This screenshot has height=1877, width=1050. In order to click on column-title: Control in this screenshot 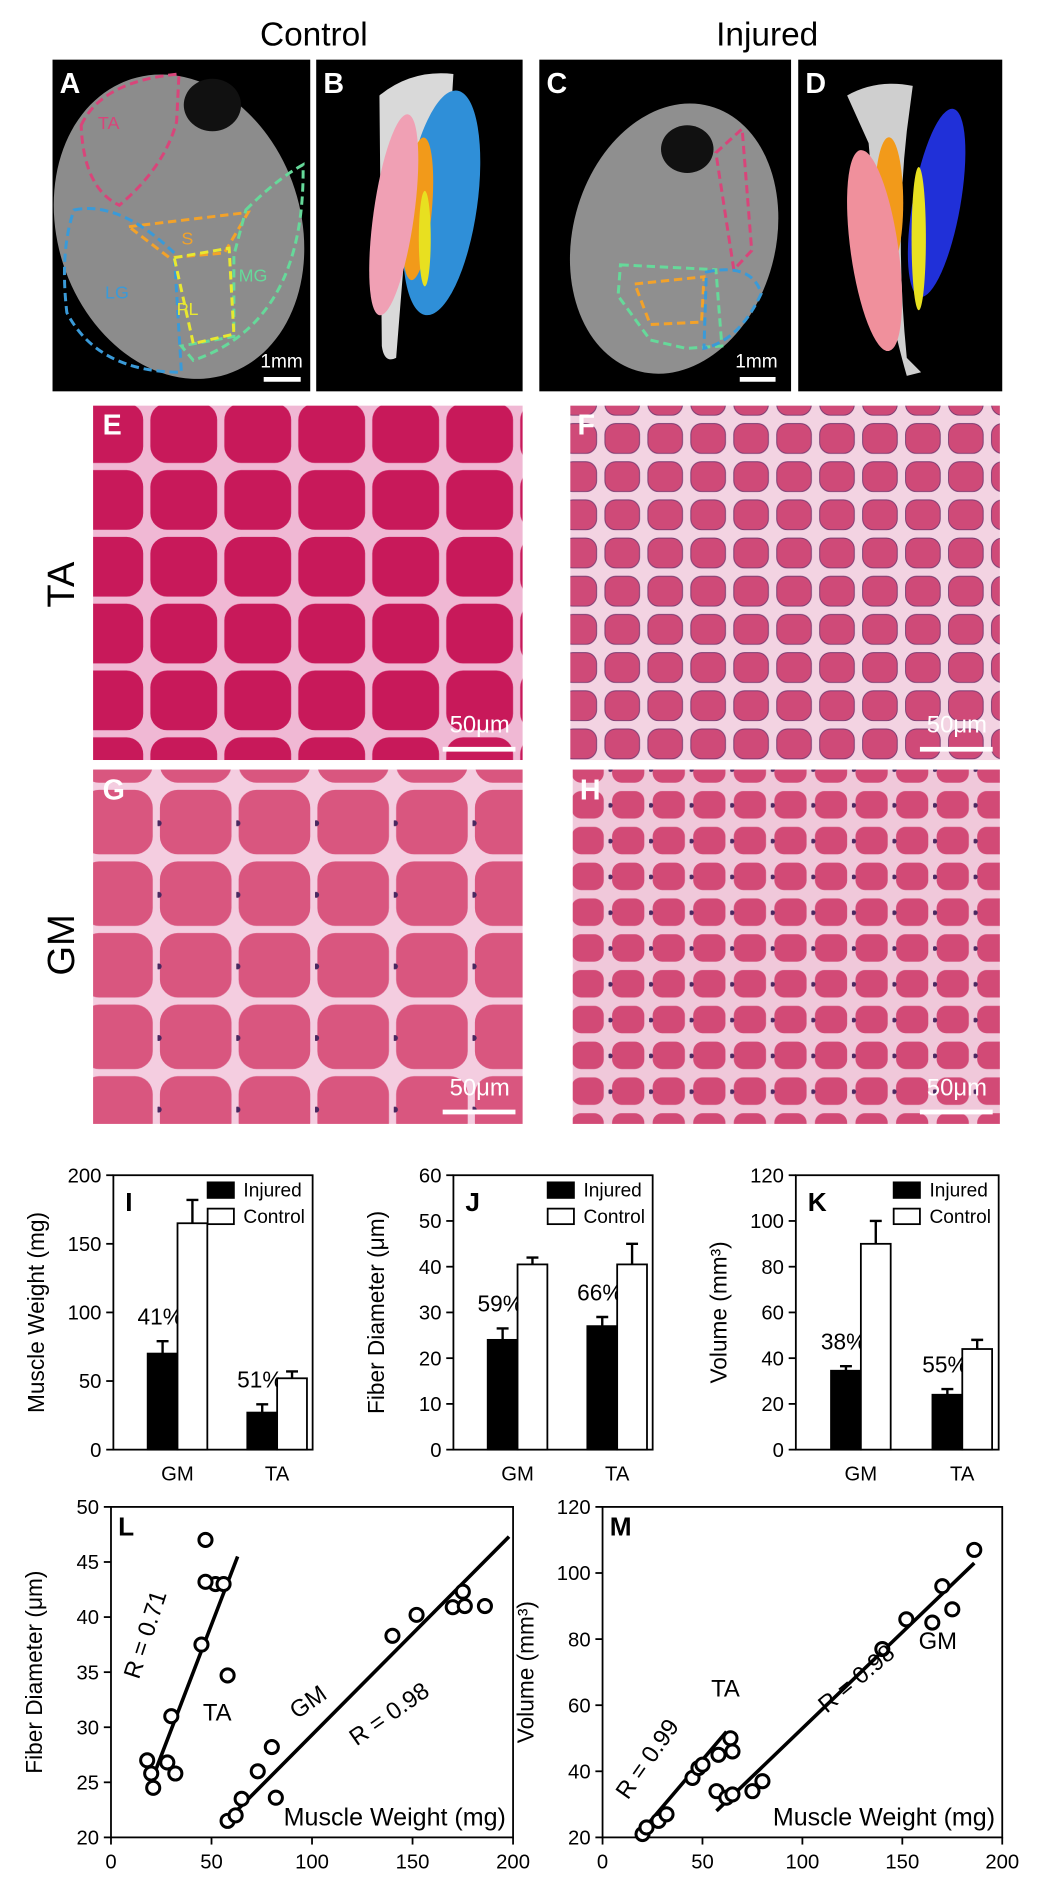, I will do `click(314, 34)`.